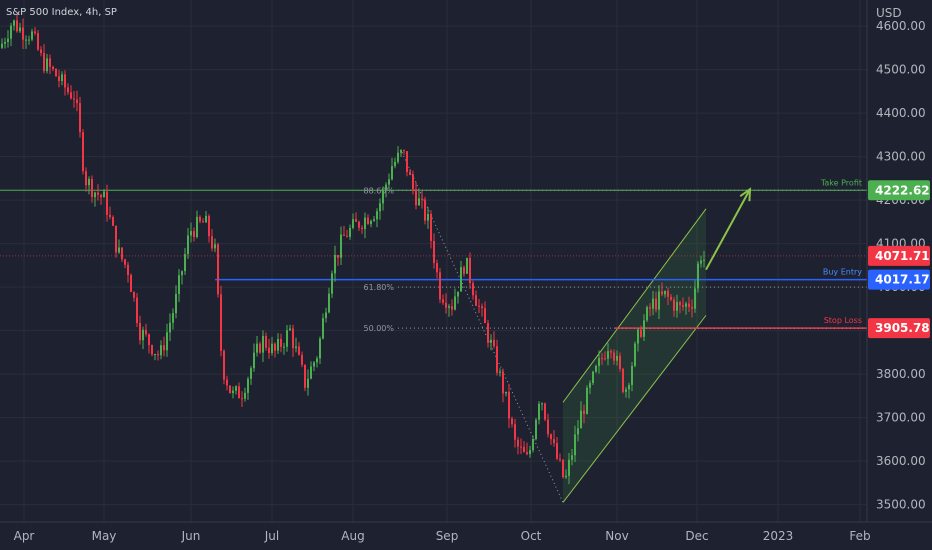 Image resolution: width=932 pixels, height=550 pixels. I want to click on price-tag-buy-entry, so click(899, 279).